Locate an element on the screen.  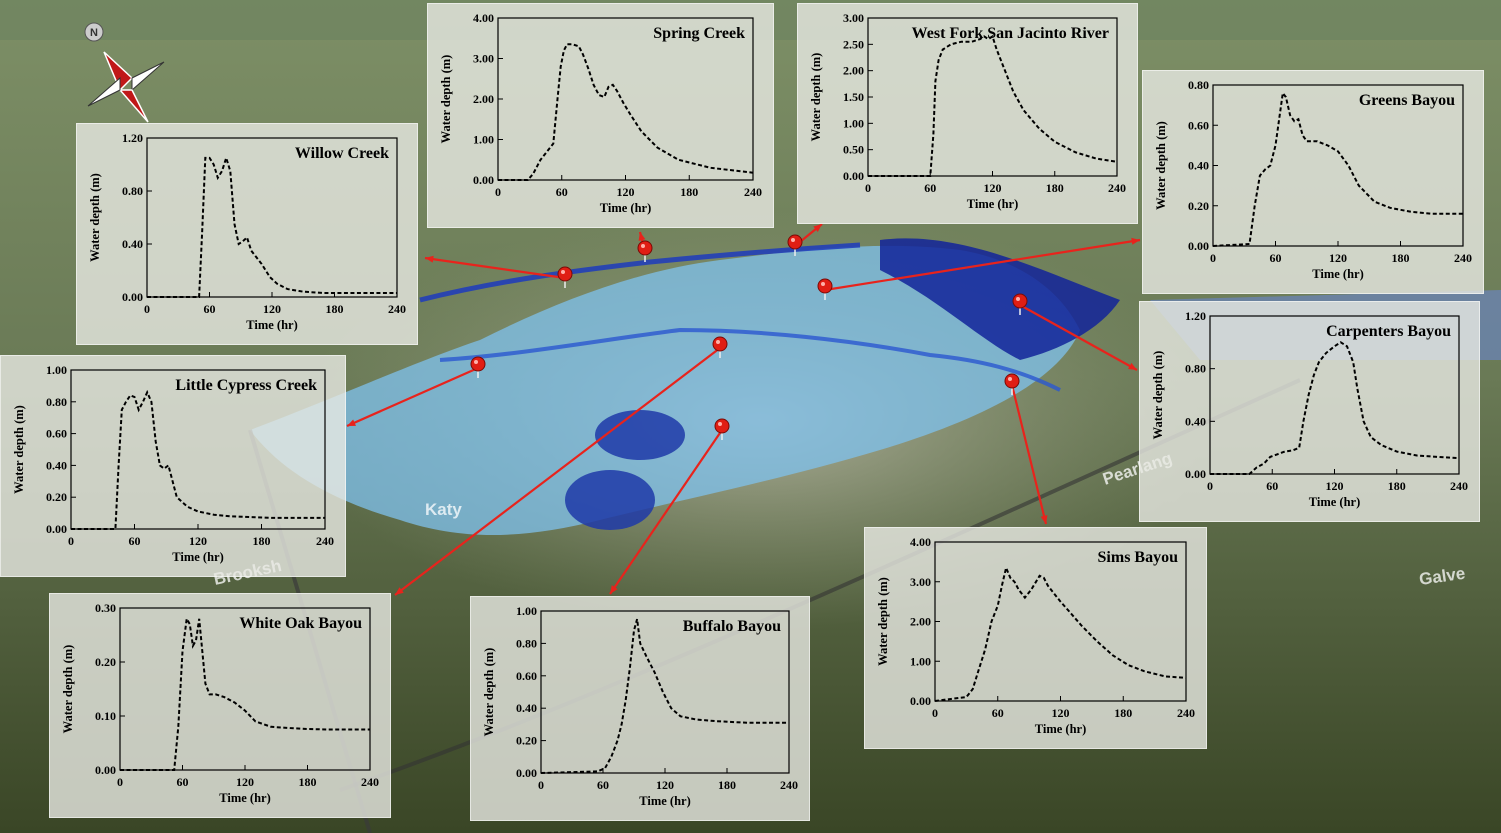
reservoir-barker is located at coordinates (610, 500).